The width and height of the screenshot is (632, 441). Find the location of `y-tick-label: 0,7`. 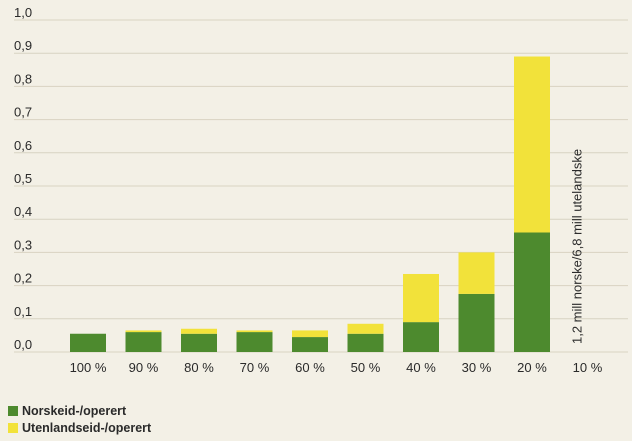

y-tick-label: 0,7 is located at coordinates (23, 112).